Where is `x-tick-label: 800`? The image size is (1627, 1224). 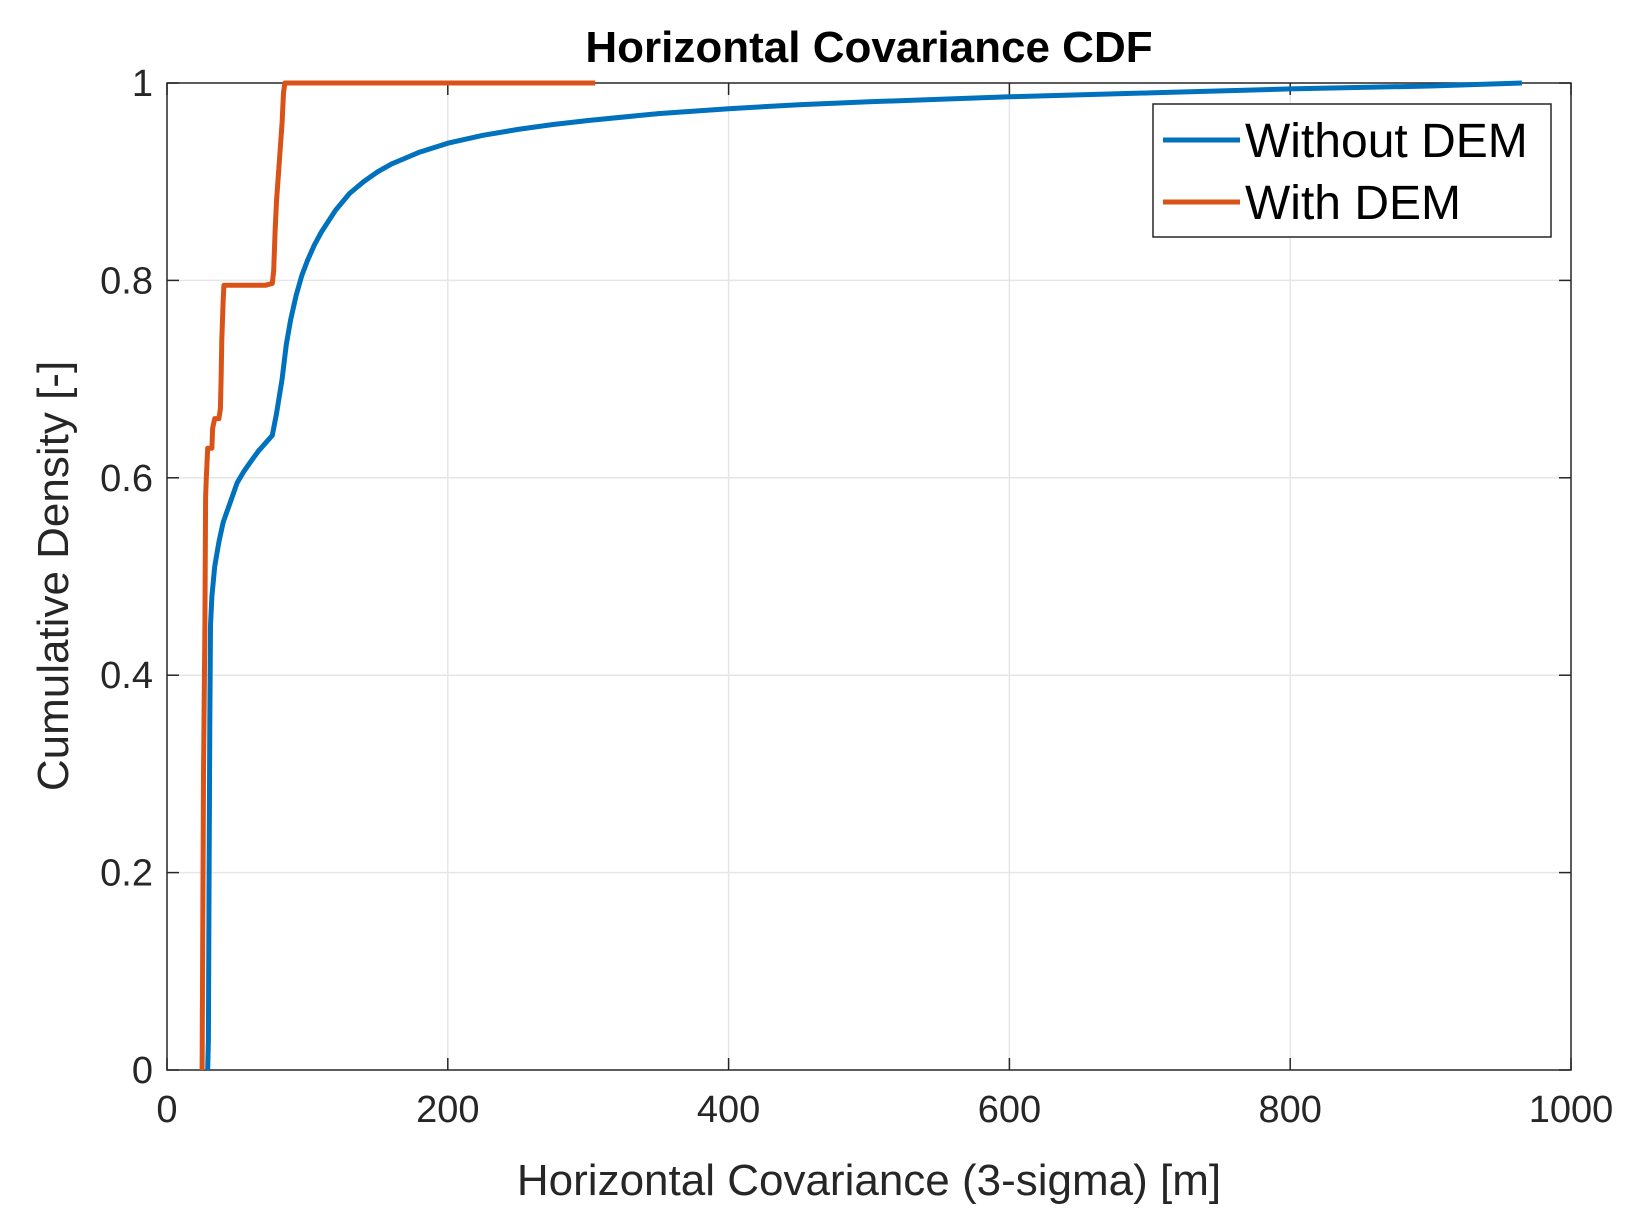 x-tick-label: 800 is located at coordinates (1289, 1110).